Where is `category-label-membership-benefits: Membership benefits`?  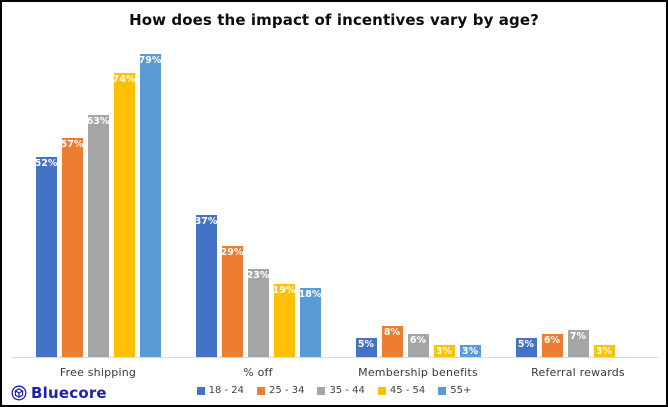 category-label-membership-benefits: Membership benefits is located at coordinates (418, 372).